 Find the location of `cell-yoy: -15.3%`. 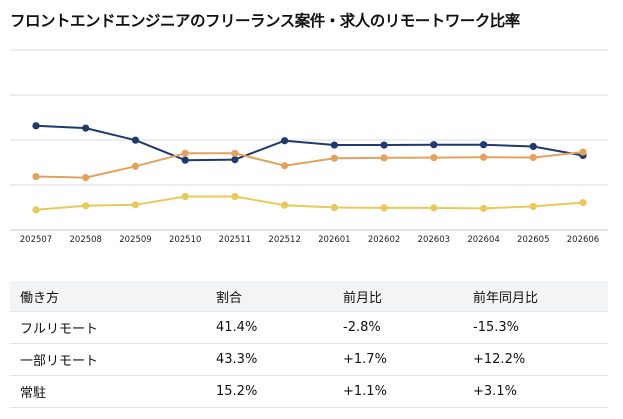

cell-yoy: -15.3% is located at coordinates (535, 327).